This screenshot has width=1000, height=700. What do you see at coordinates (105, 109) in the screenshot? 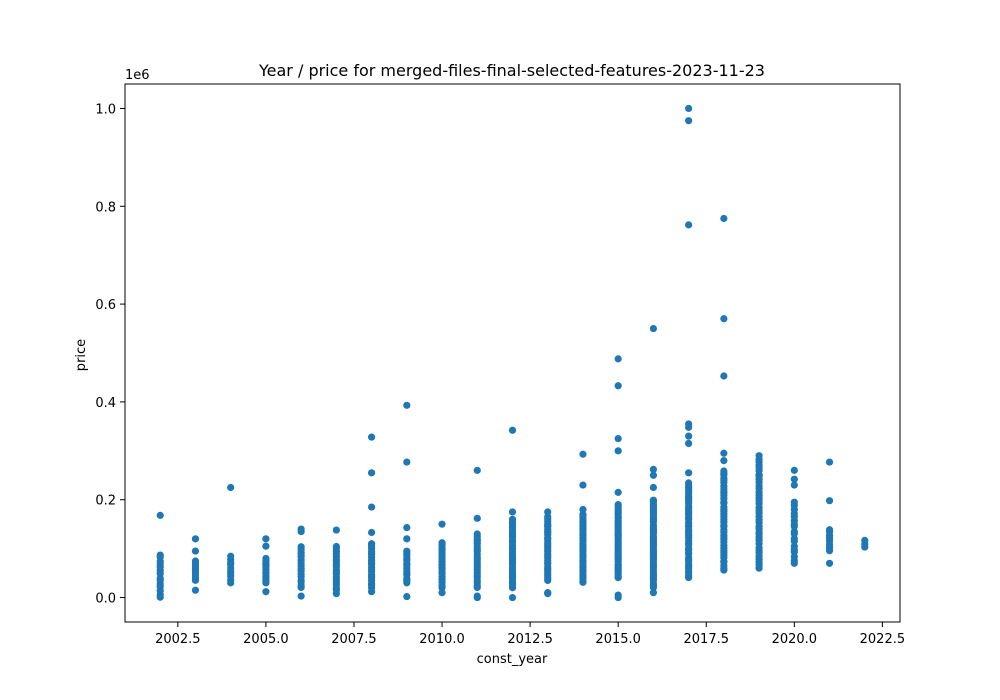
I see `y-tick-label: 1.0` at bounding box center [105, 109].